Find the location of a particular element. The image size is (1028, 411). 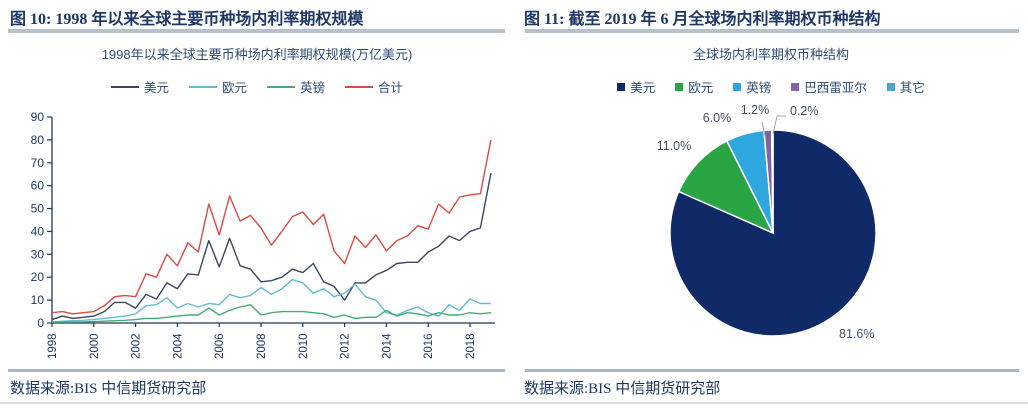

x-tick-label: 2008 is located at coordinates (262, 346).